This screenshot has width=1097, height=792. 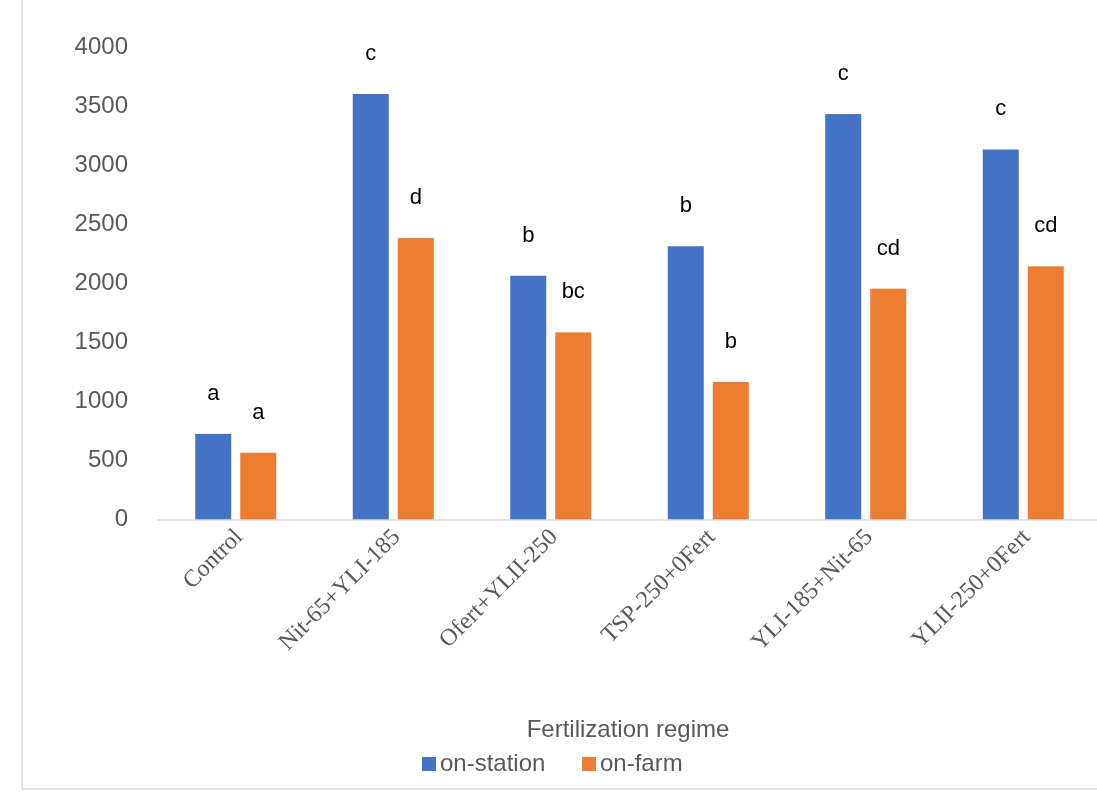 What do you see at coordinates (628, 728) in the screenshot?
I see `x-axis-title: Fertilization regime` at bounding box center [628, 728].